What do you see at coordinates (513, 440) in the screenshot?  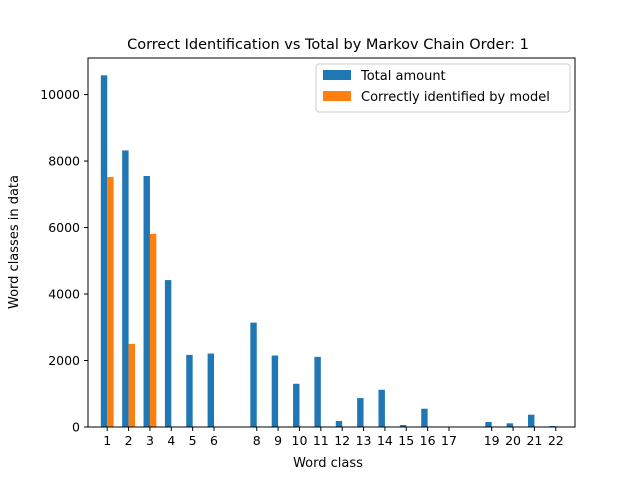 I see `x-tick-label: 20` at bounding box center [513, 440].